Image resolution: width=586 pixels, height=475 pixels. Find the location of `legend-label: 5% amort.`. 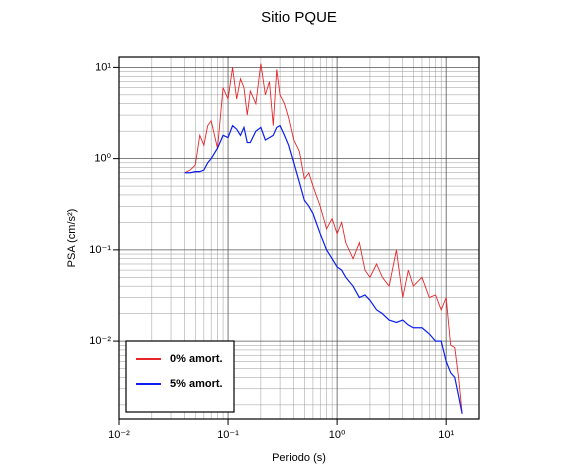

legend-label: 5% amort. is located at coordinates (196, 384).